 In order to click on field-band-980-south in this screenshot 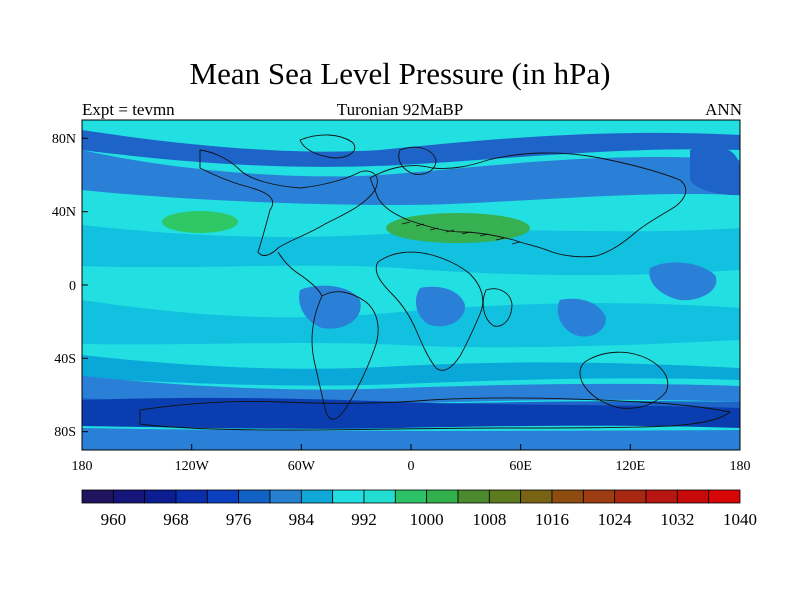, I will do `click(411, 413)`.